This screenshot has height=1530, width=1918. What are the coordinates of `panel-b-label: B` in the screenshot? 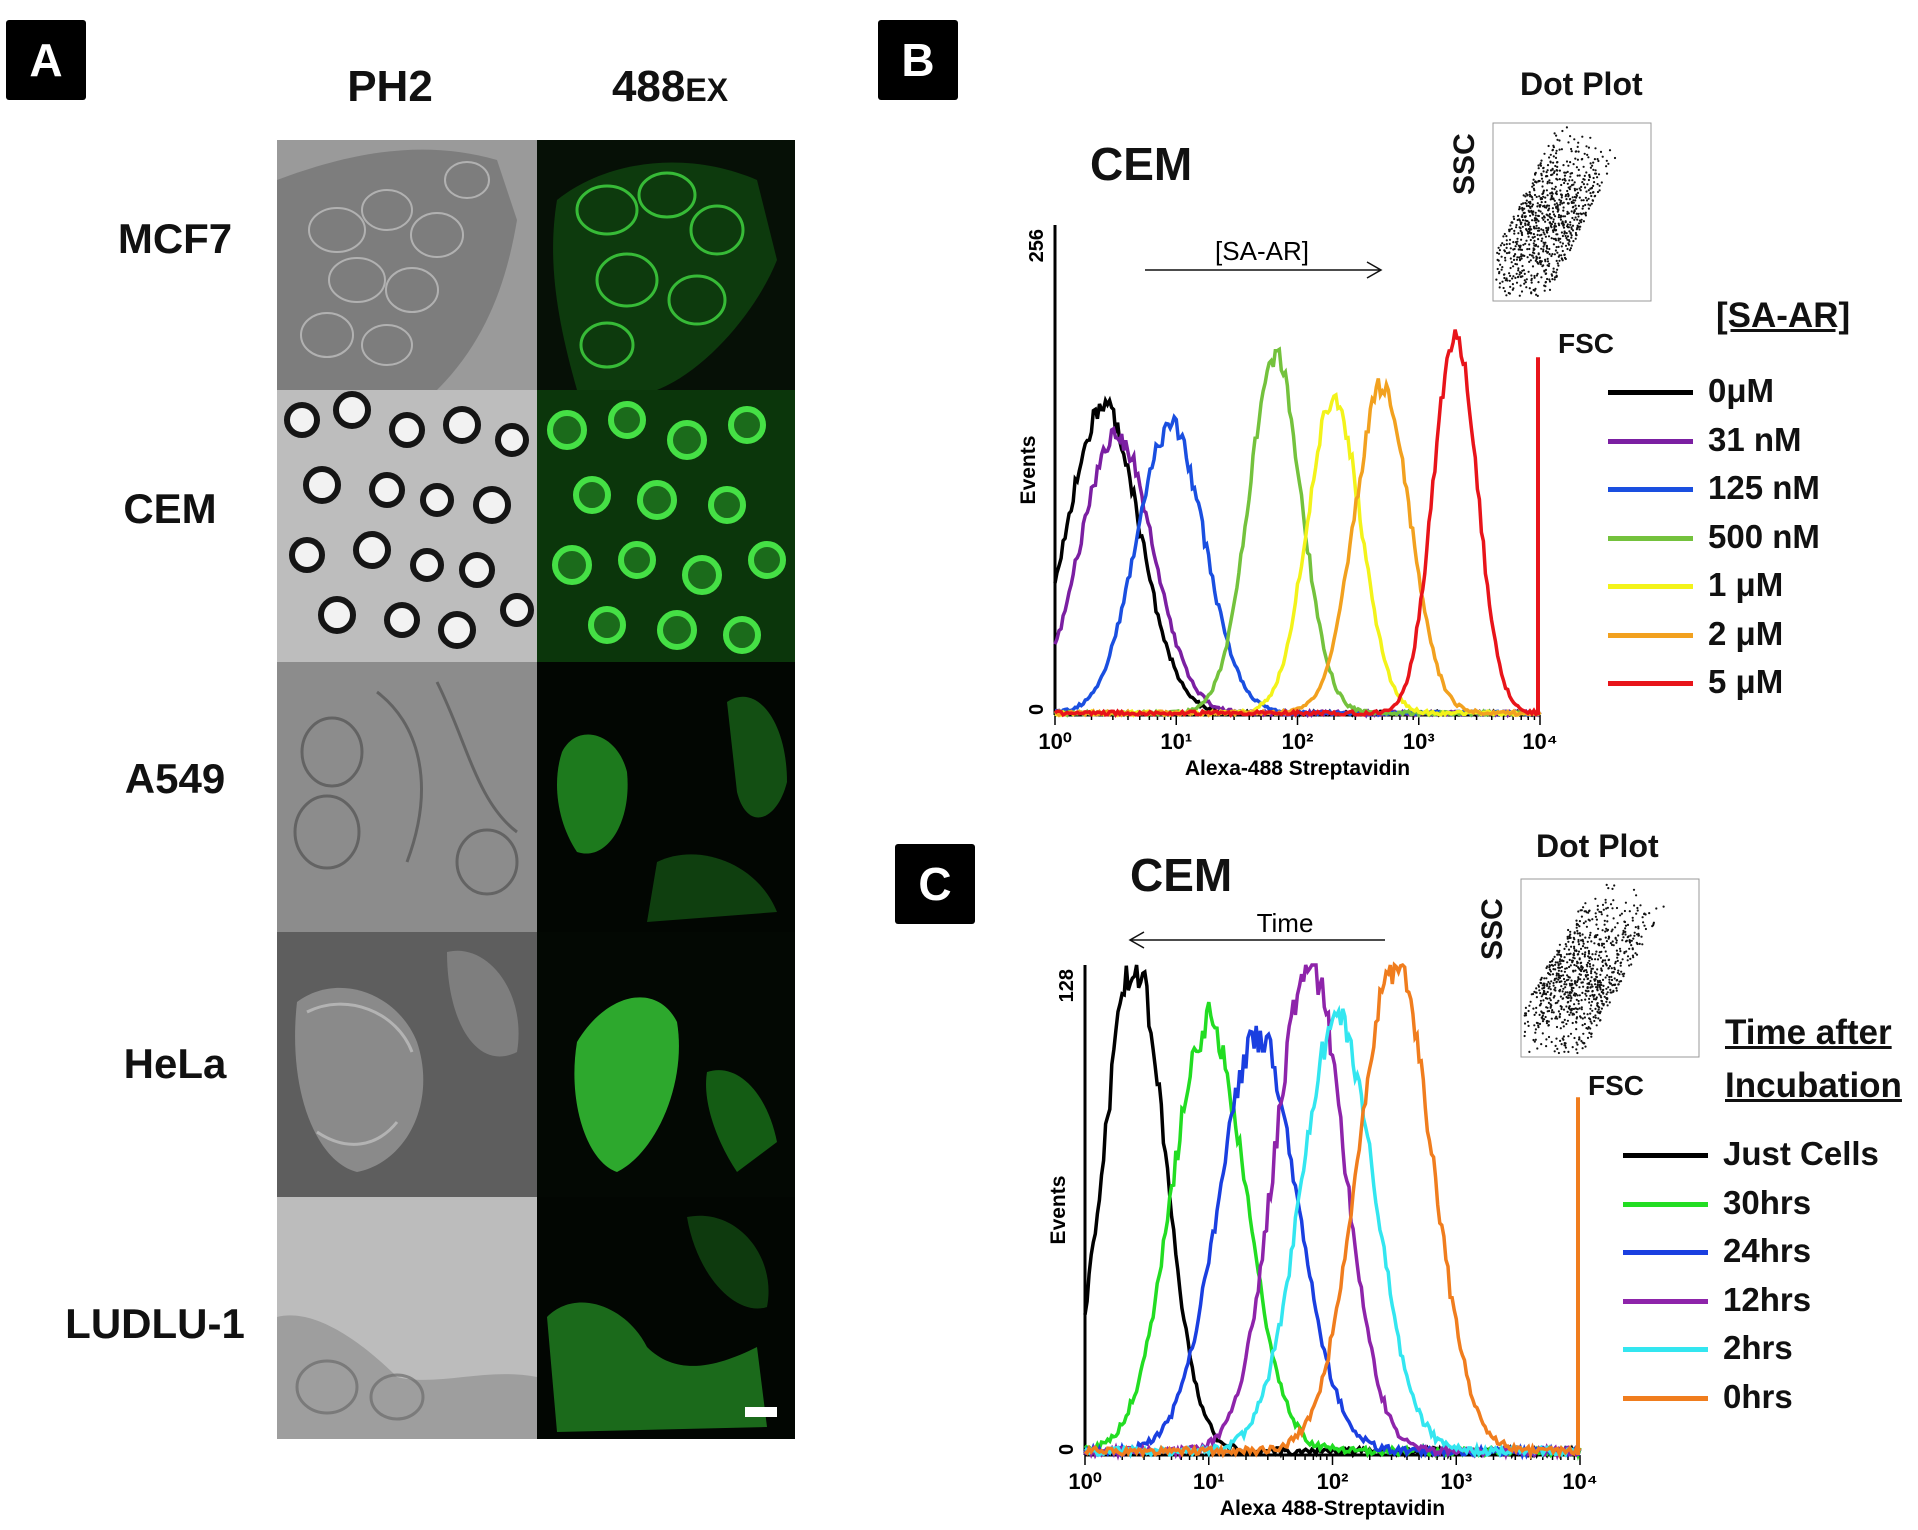 It's located at (918, 60).